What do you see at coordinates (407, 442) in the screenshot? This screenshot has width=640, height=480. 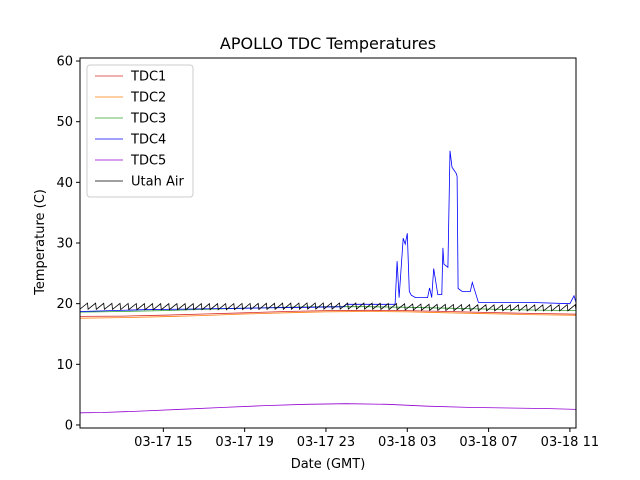 I see `x-tick-label: 03-18 03` at bounding box center [407, 442].